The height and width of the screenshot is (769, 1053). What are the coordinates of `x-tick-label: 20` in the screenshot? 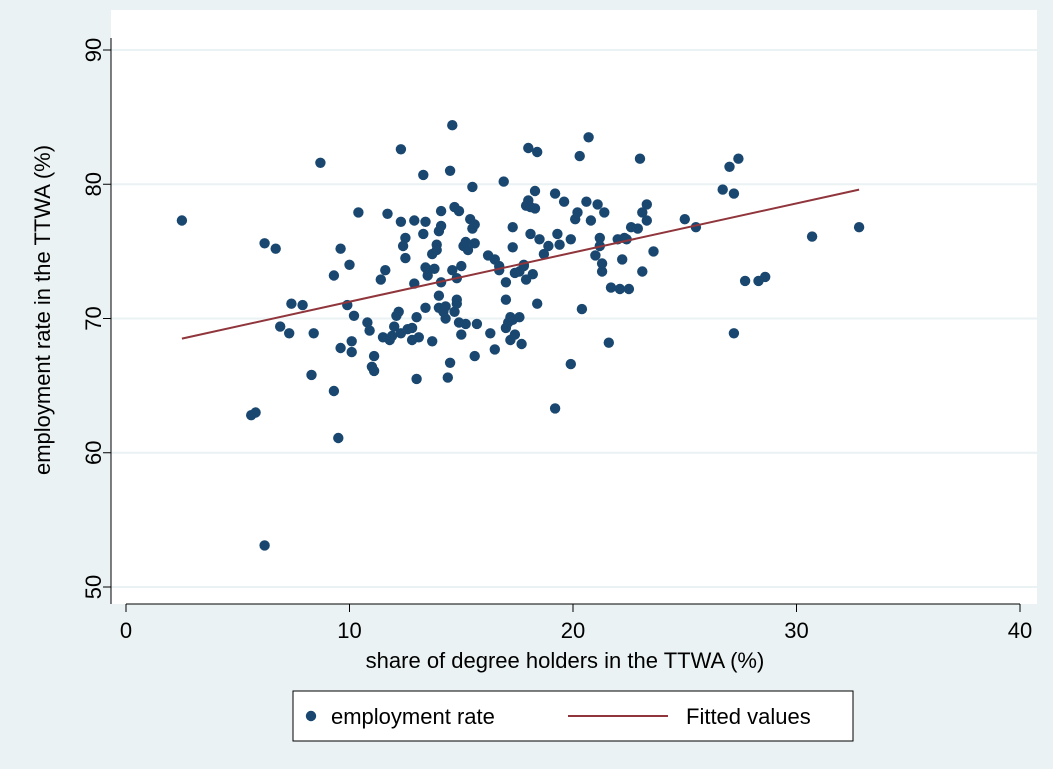 It's located at (573, 630).